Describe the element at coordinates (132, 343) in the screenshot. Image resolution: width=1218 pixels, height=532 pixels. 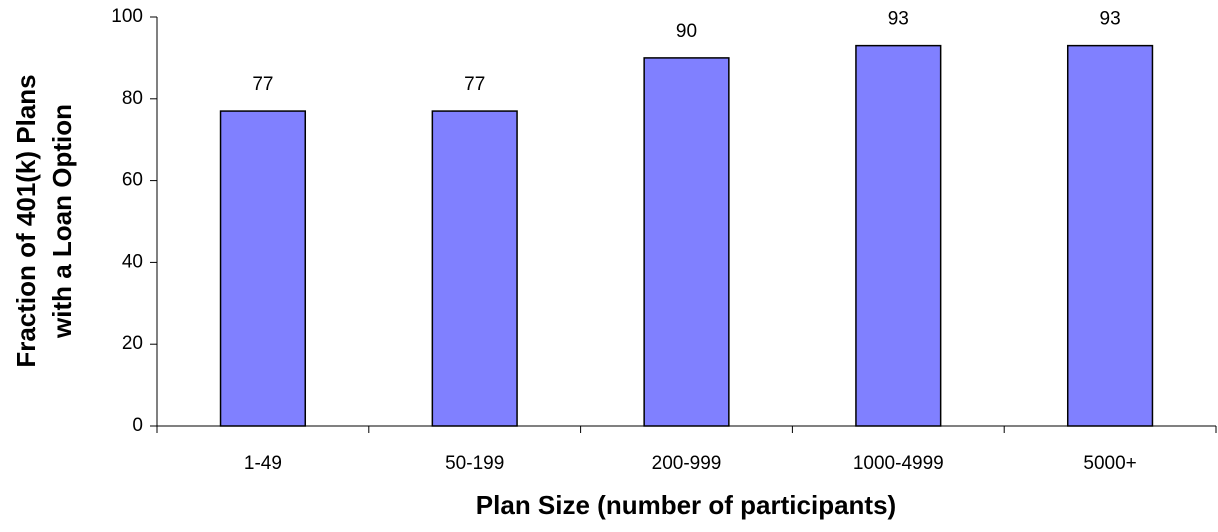
I see `y-tick-label: 20` at that location.